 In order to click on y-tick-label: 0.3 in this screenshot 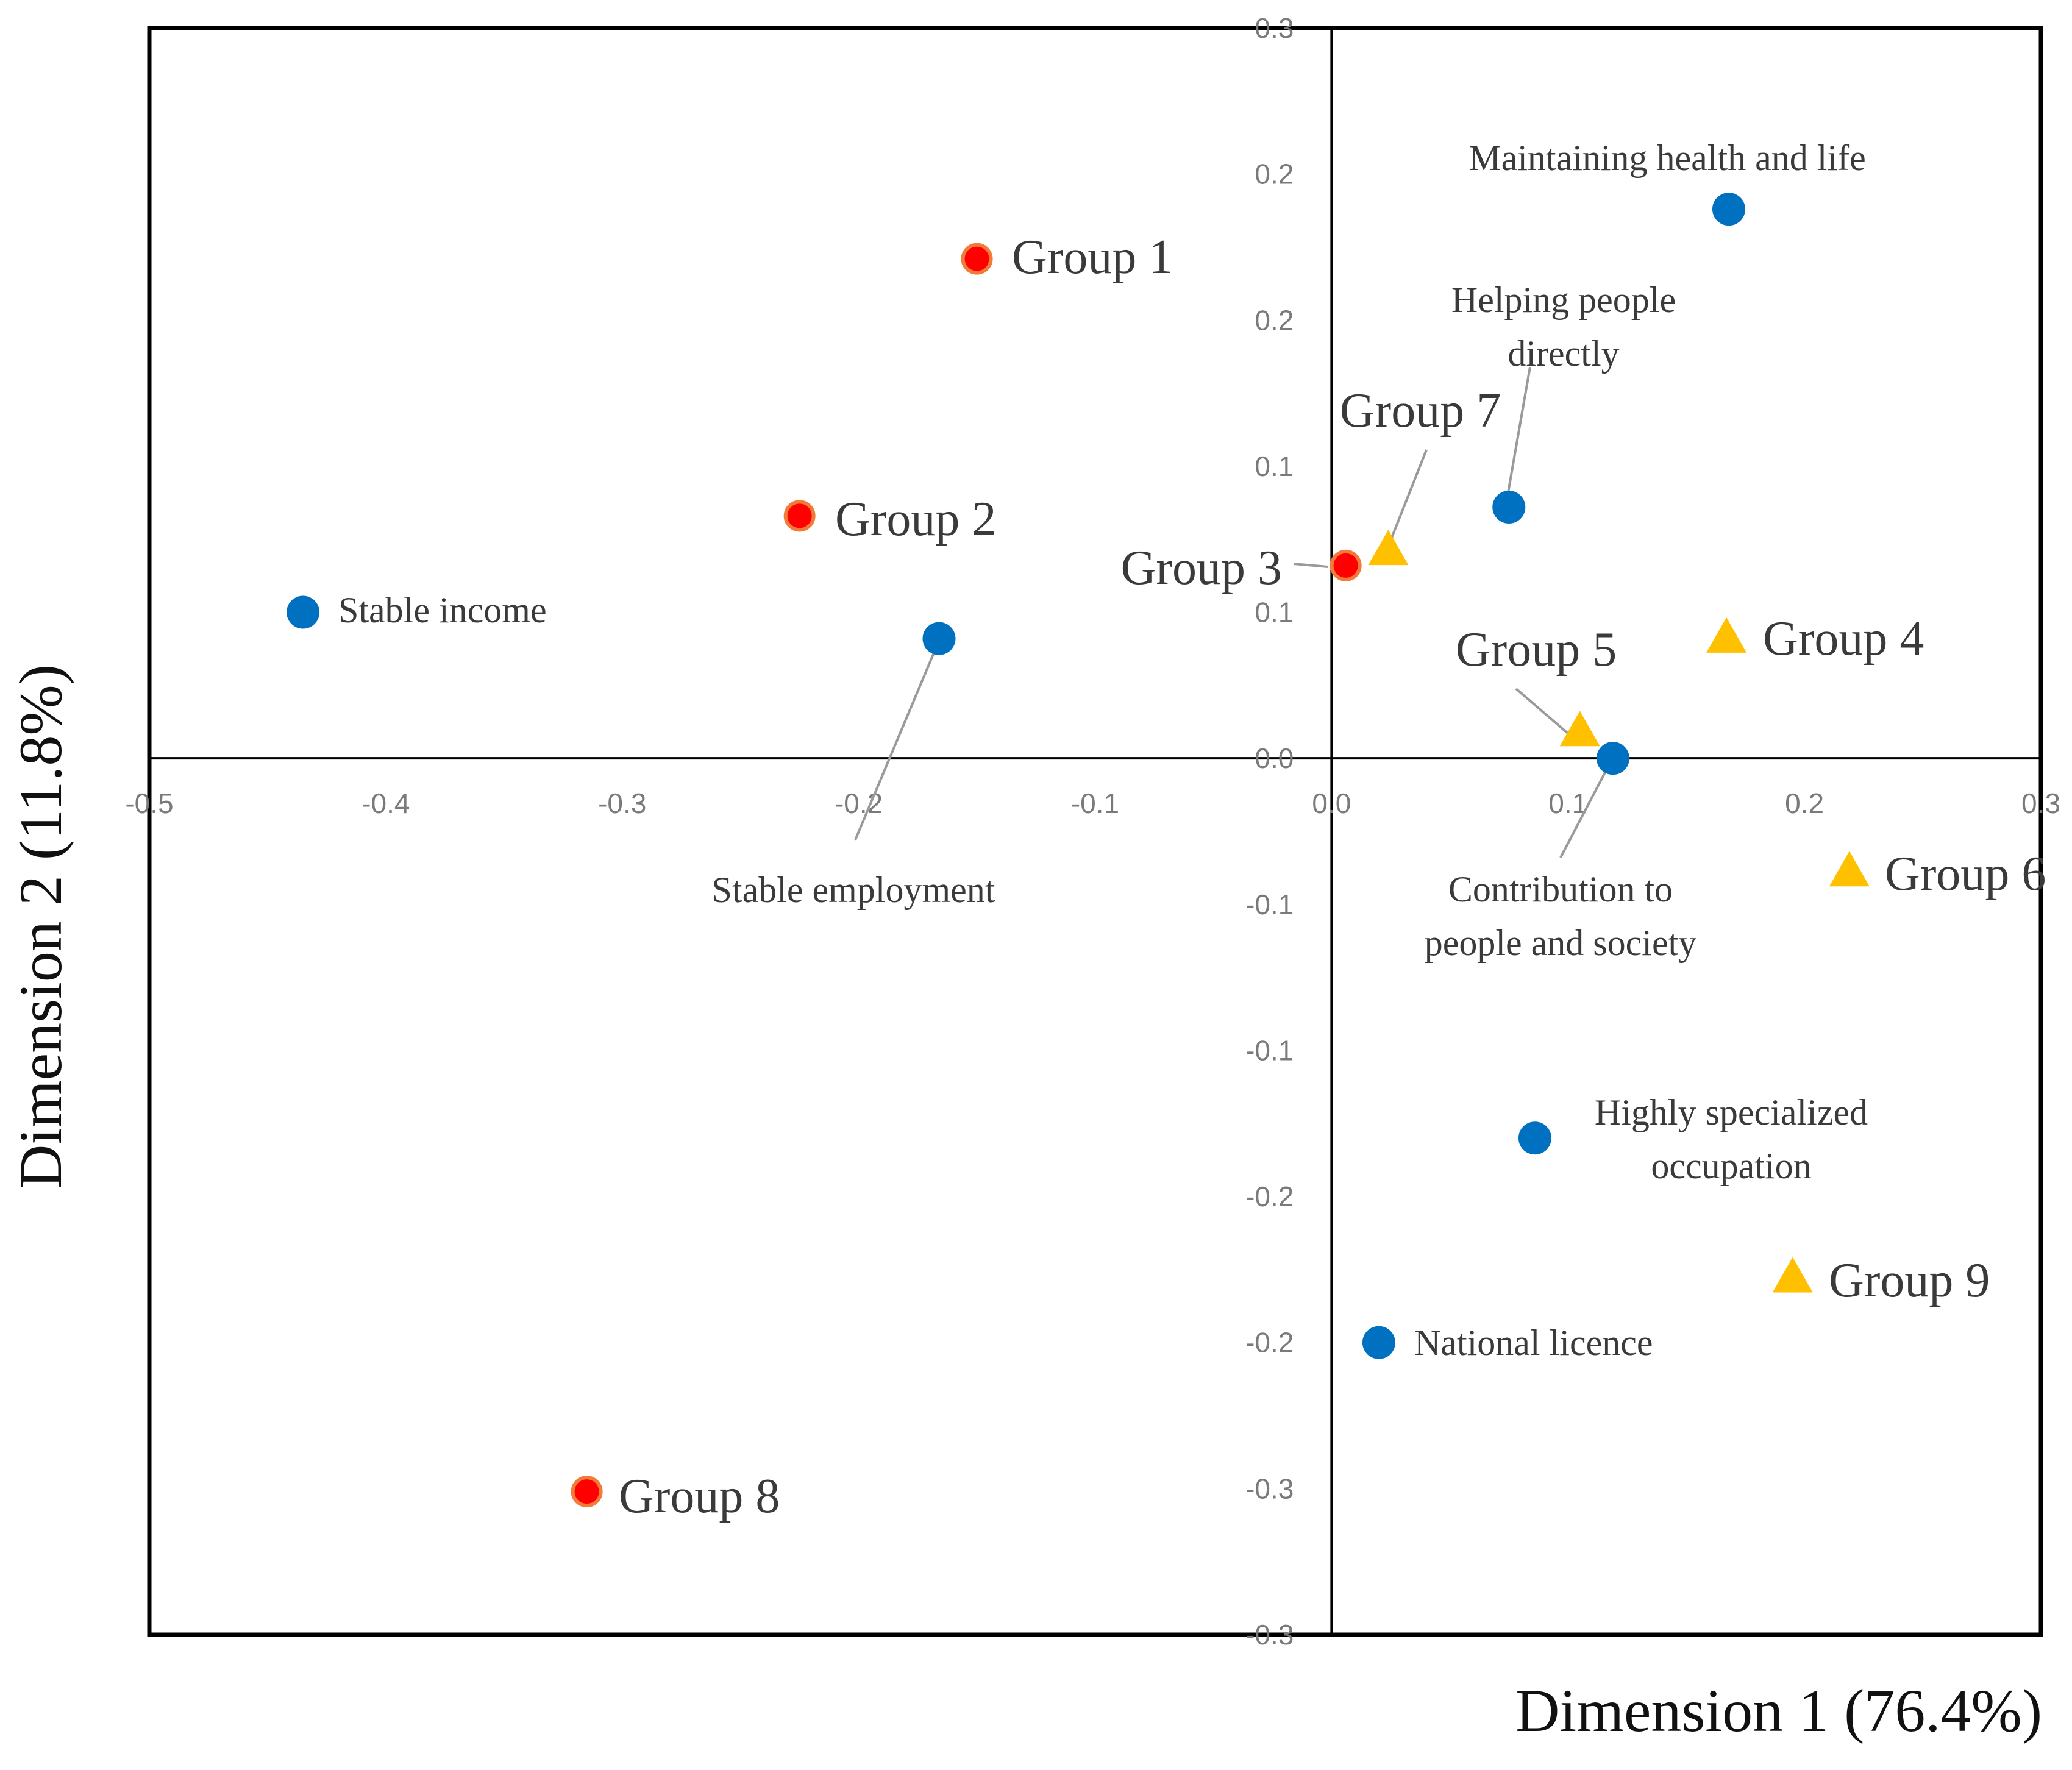, I will do `click(1274, 28)`.